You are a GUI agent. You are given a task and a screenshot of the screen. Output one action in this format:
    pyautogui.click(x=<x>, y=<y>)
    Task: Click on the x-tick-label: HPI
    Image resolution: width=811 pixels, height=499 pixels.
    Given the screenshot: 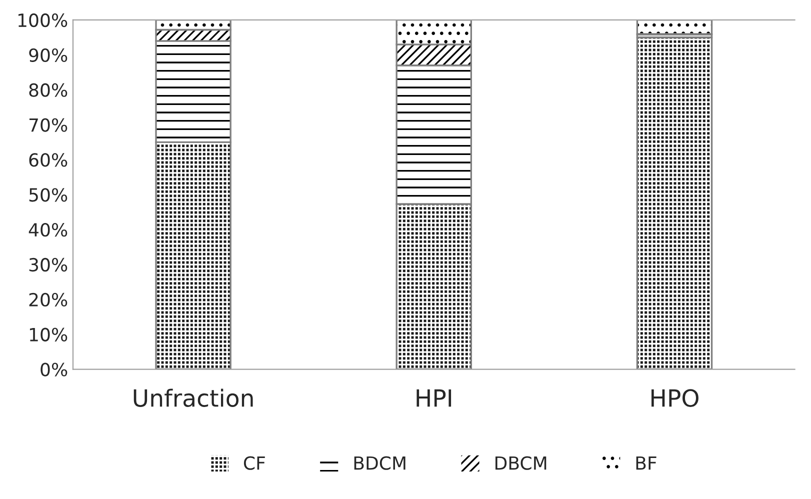 What is the action you would take?
    pyautogui.click(x=434, y=398)
    